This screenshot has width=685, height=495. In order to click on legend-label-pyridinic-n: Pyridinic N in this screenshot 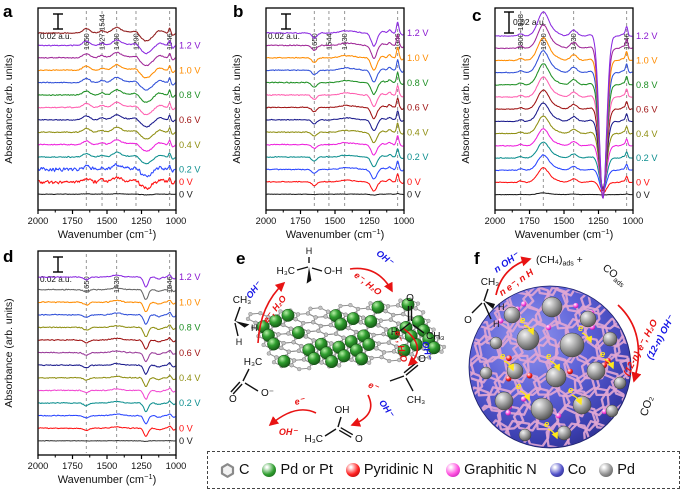, I will do `click(398, 470)`.